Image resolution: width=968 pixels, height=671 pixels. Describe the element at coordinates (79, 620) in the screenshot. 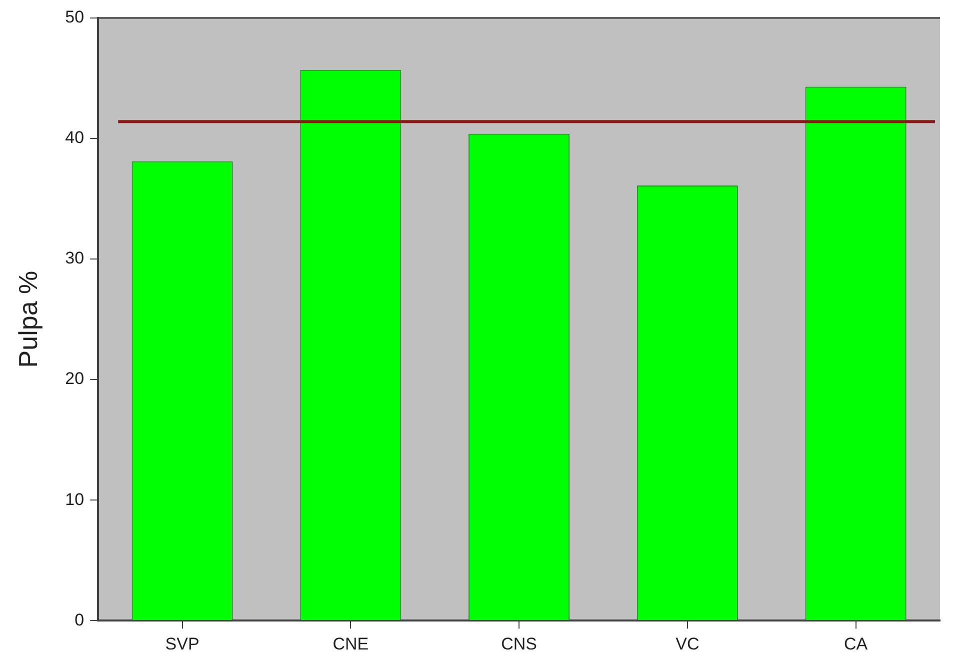

I see `y-tick-label: 0` at that location.